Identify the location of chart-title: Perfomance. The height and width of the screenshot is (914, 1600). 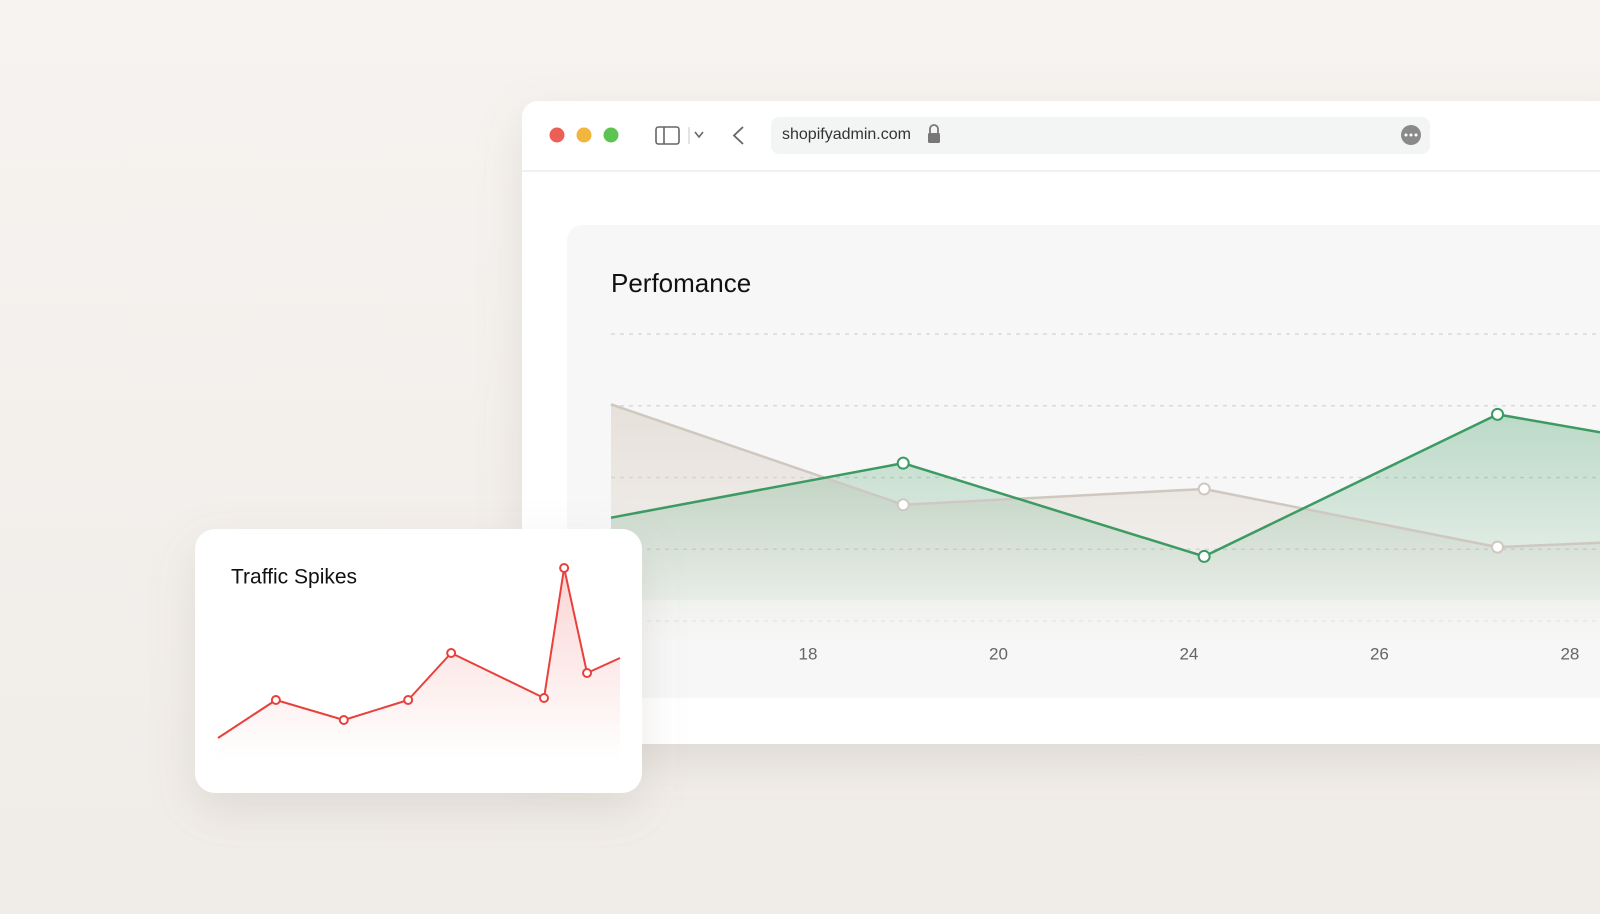
(681, 283).